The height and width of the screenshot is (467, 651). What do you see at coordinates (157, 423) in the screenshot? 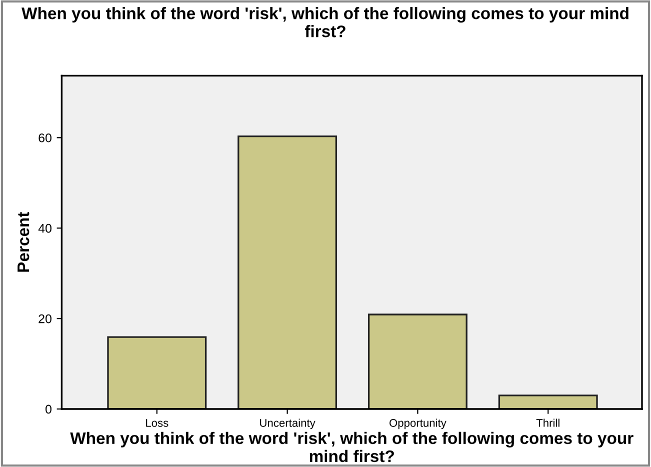
I see `x-tick-label: Loss` at bounding box center [157, 423].